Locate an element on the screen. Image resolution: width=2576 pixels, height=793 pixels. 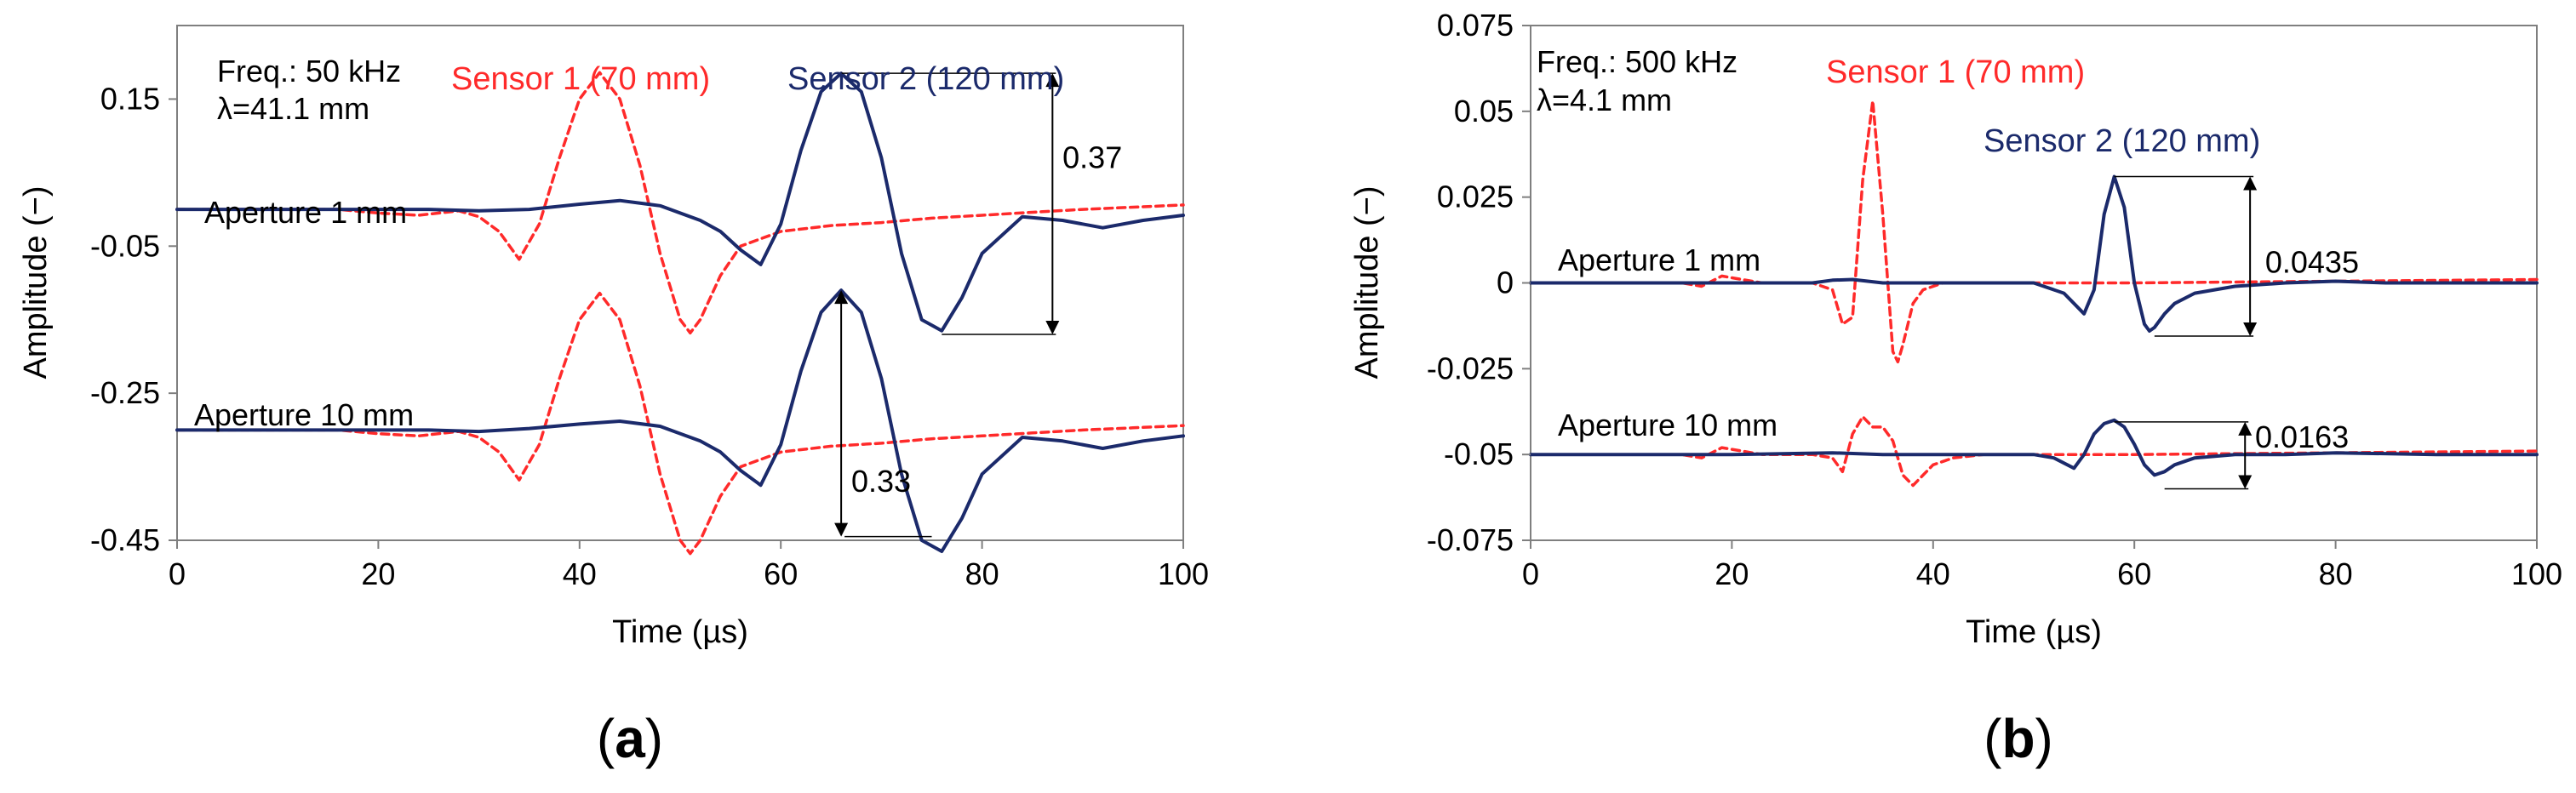
info-lambda-b: λ=4.1 mm is located at coordinates (1605, 100).